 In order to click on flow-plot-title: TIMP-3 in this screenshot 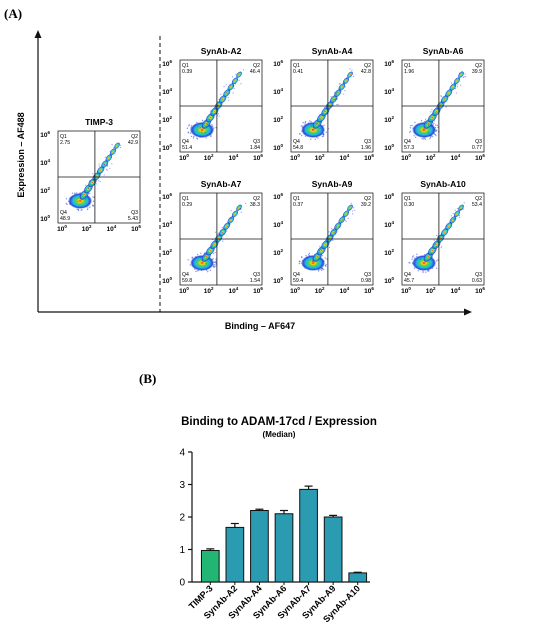, I will do `click(99, 122)`.